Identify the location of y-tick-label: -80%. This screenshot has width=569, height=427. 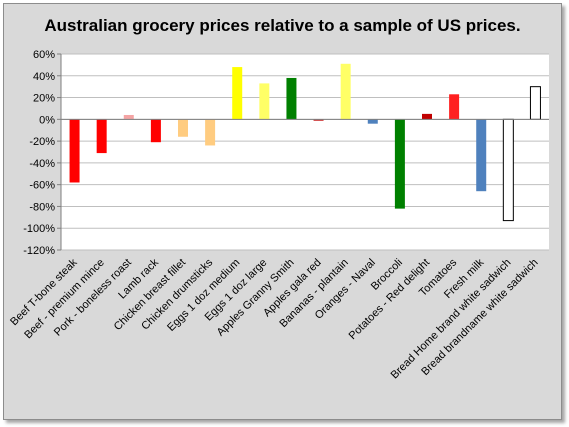
(42, 207).